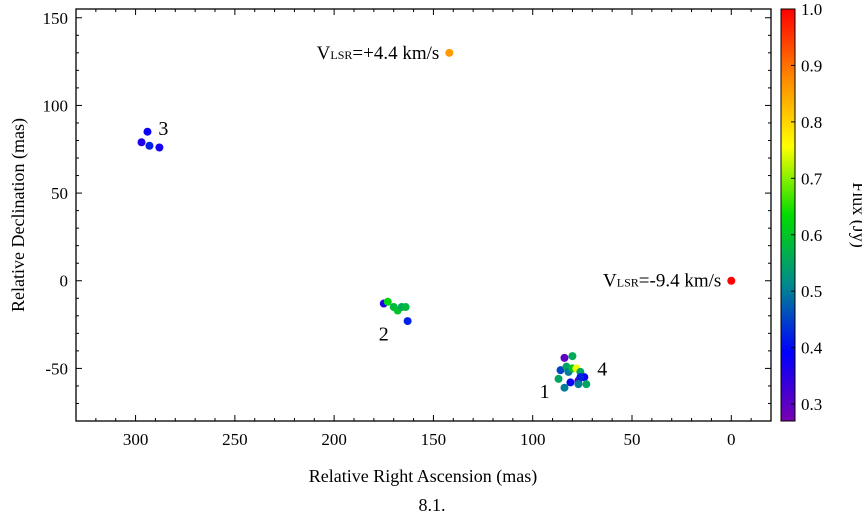 Image resolution: width=862 pixels, height=521 pixels. What do you see at coordinates (788, 215) in the screenshot?
I see `colorbar` at bounding box center [788, 215].